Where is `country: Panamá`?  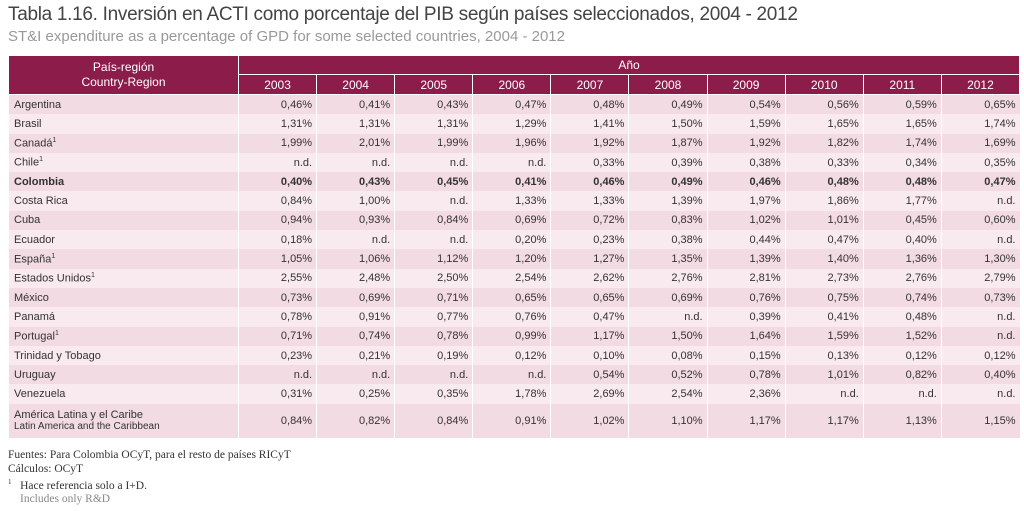 country: Panamá is located at coordinates (34, 316).